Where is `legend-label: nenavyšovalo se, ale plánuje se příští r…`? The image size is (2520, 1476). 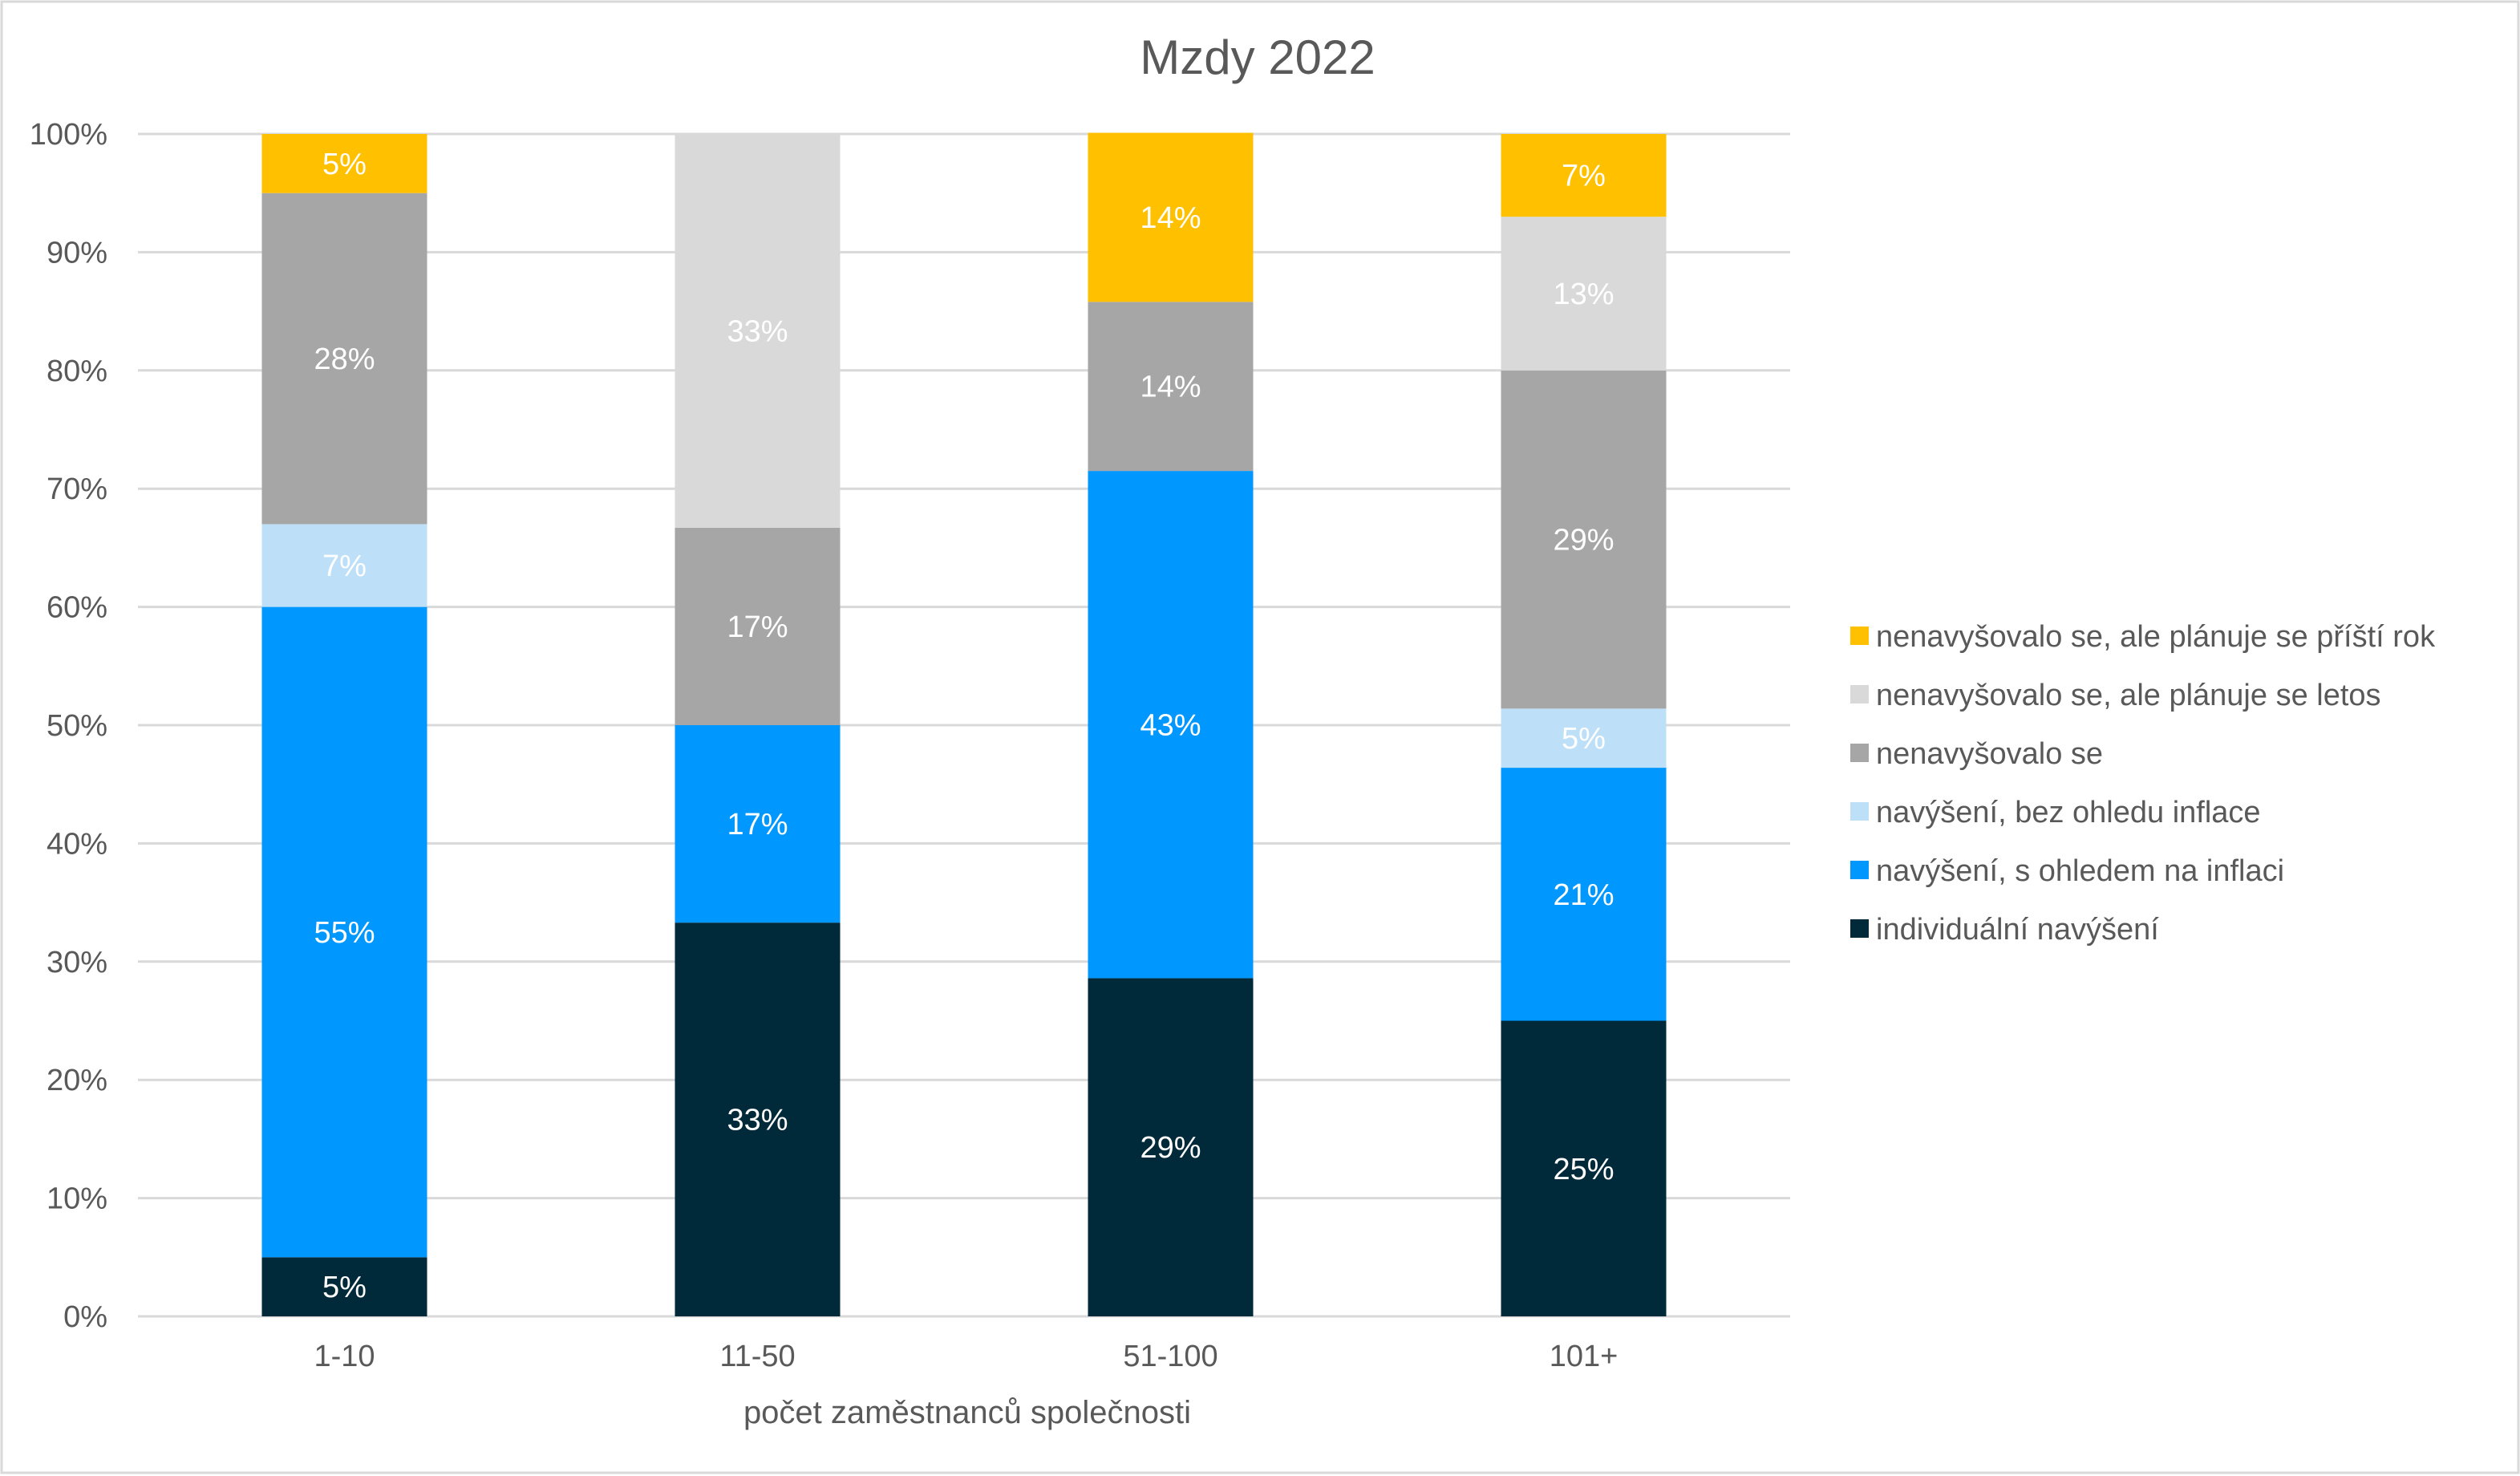
legend-label: nenavyšovalo se, ale plánuje se příští r… is located at coordinates (2156, 637).